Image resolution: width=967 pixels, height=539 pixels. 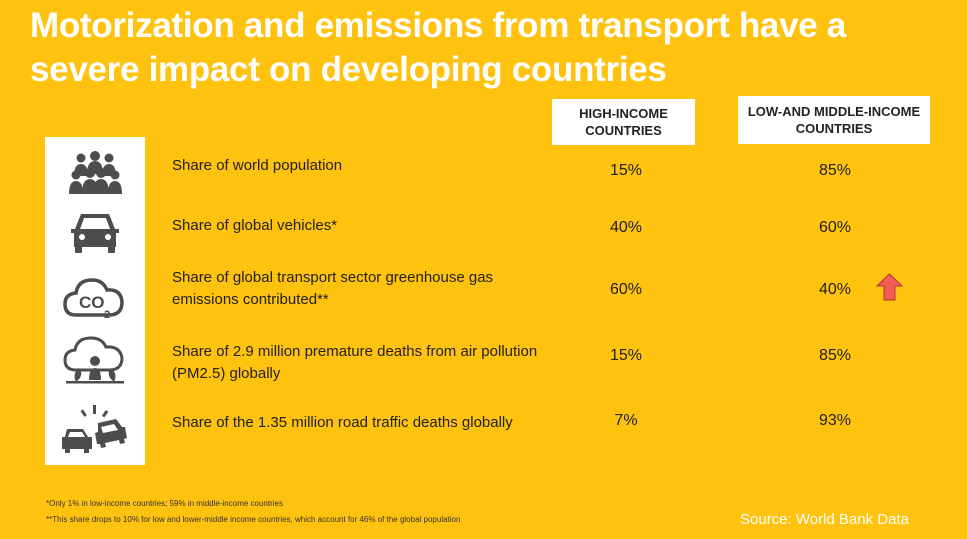 What do you see at coordinates (889, 287) in the screenshot?
I see `up-arrow-icon` at bounding box center [889, 287].